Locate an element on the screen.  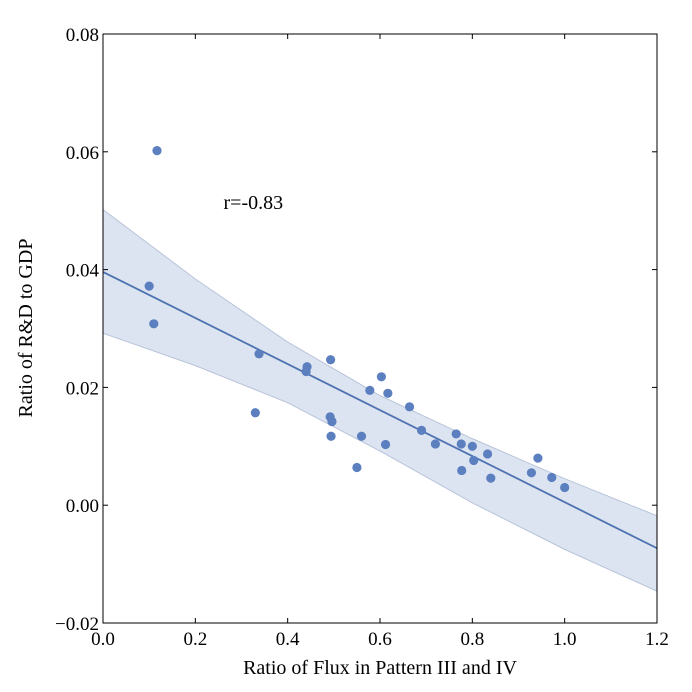
y-tick-label: 0.02 is located at coordinates (82, 388).